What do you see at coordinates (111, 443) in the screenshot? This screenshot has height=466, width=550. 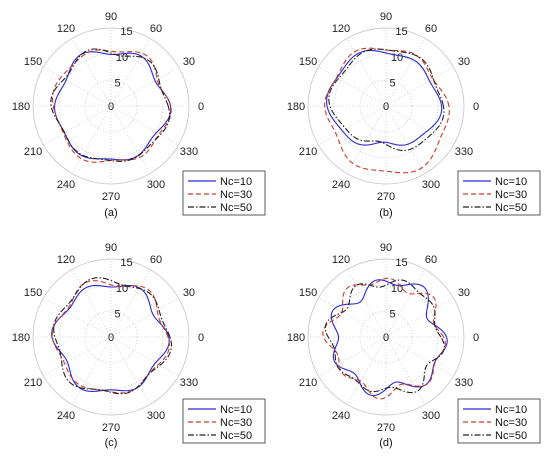 I see `panel-label: (c)` at bounding box center [111, 443].